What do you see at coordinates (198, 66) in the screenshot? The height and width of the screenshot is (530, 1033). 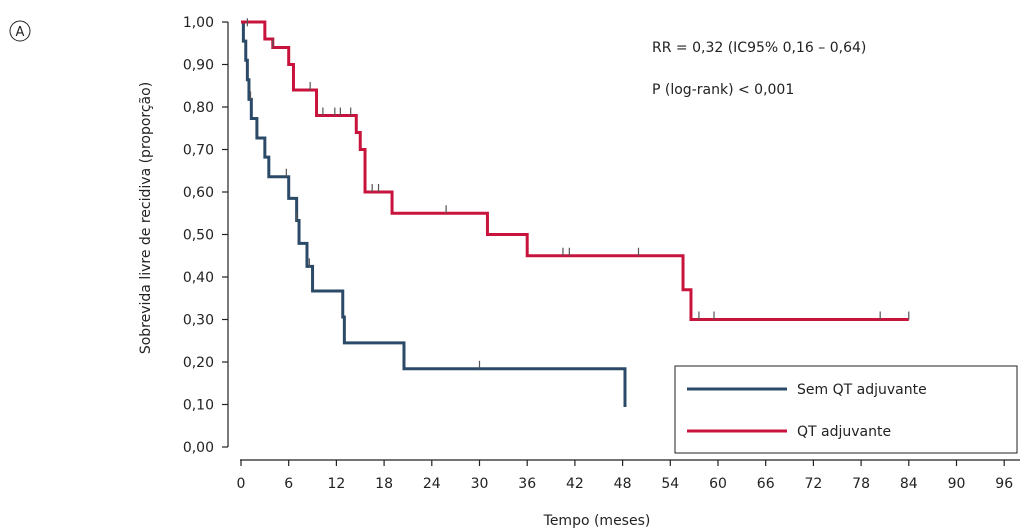 I see `y-tick-label: 0,90` at bounding box center [198, 66].